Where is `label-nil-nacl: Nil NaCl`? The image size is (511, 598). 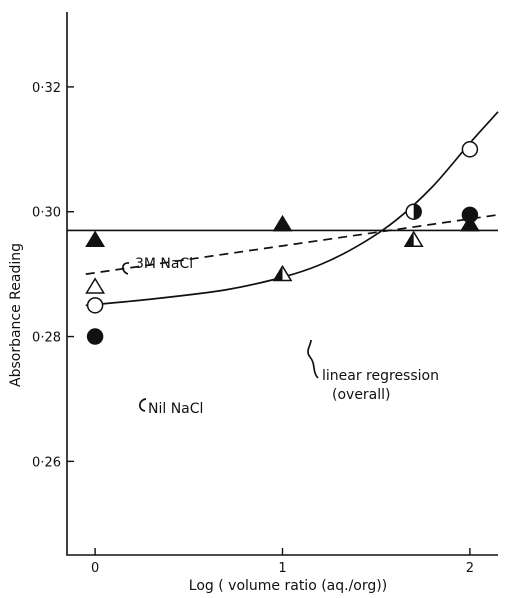 label-nil-nacl: Nil NaCl is located at coordinates (175, 409).